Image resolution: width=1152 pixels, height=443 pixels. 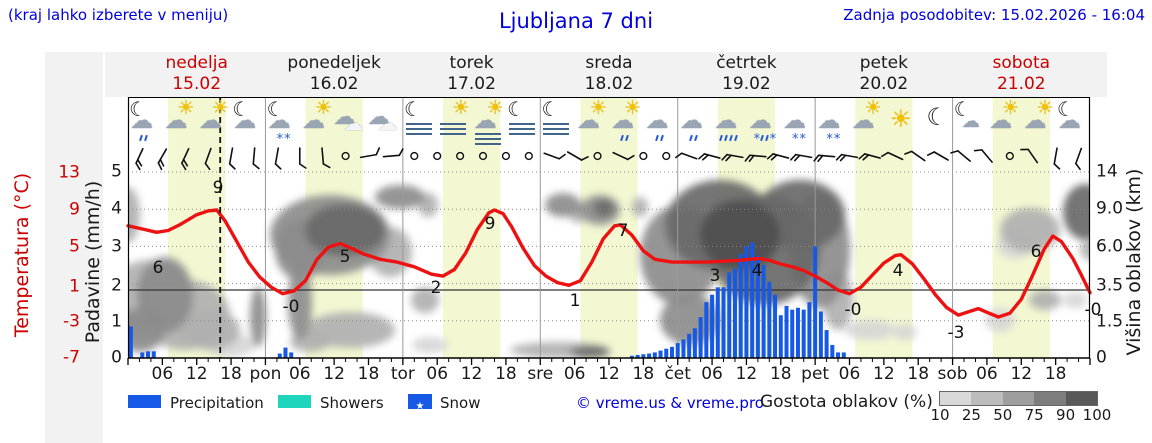 I want to click on x-axis-tick-label: tor, so click(x=402, y=374).